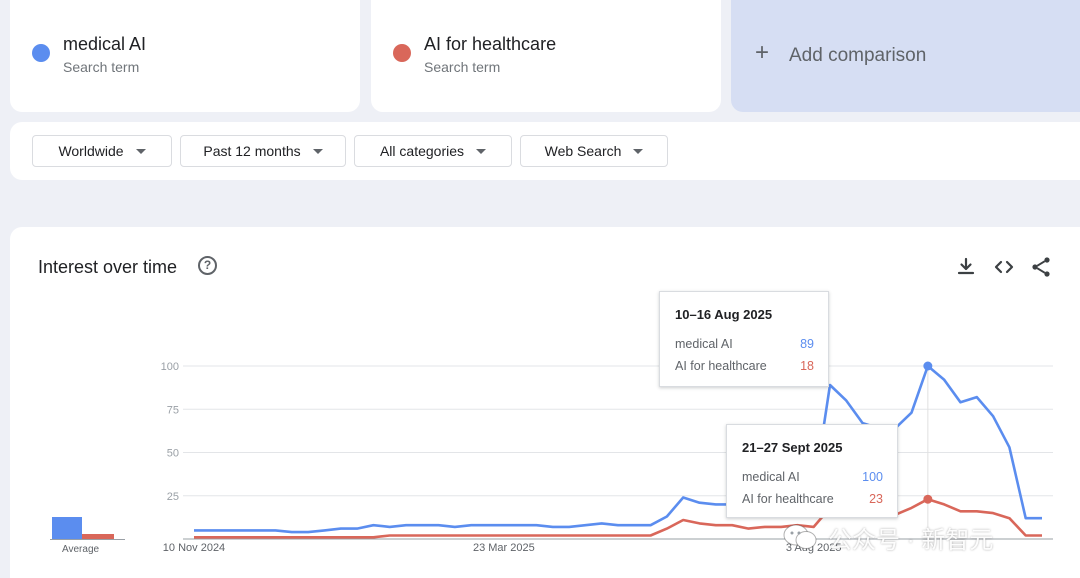 This screenshot has width=1080, height=578. I want to click on average-axis, so click(87, 539).